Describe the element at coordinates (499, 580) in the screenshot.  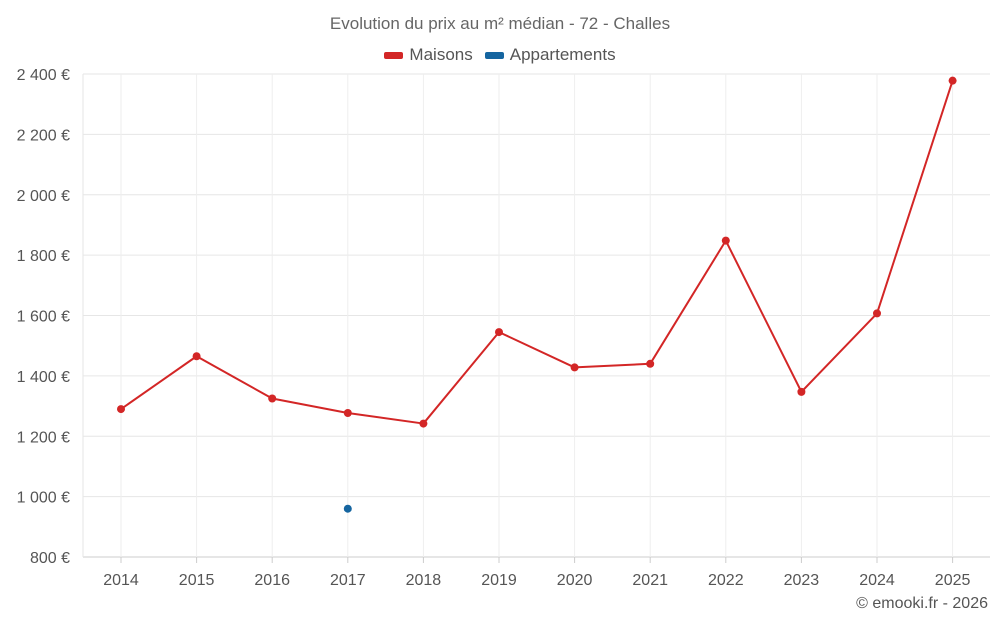
I see `x-tick-label: 2019` at that location.